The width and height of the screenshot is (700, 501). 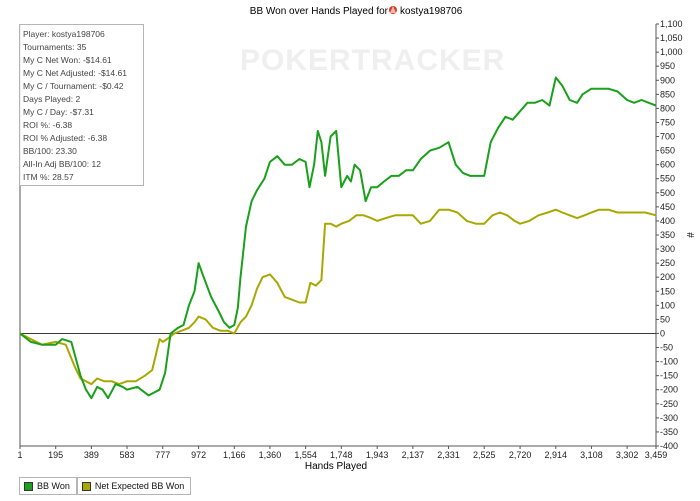 I want to click on y-tick-label: 300, so click(x=667, y=249).